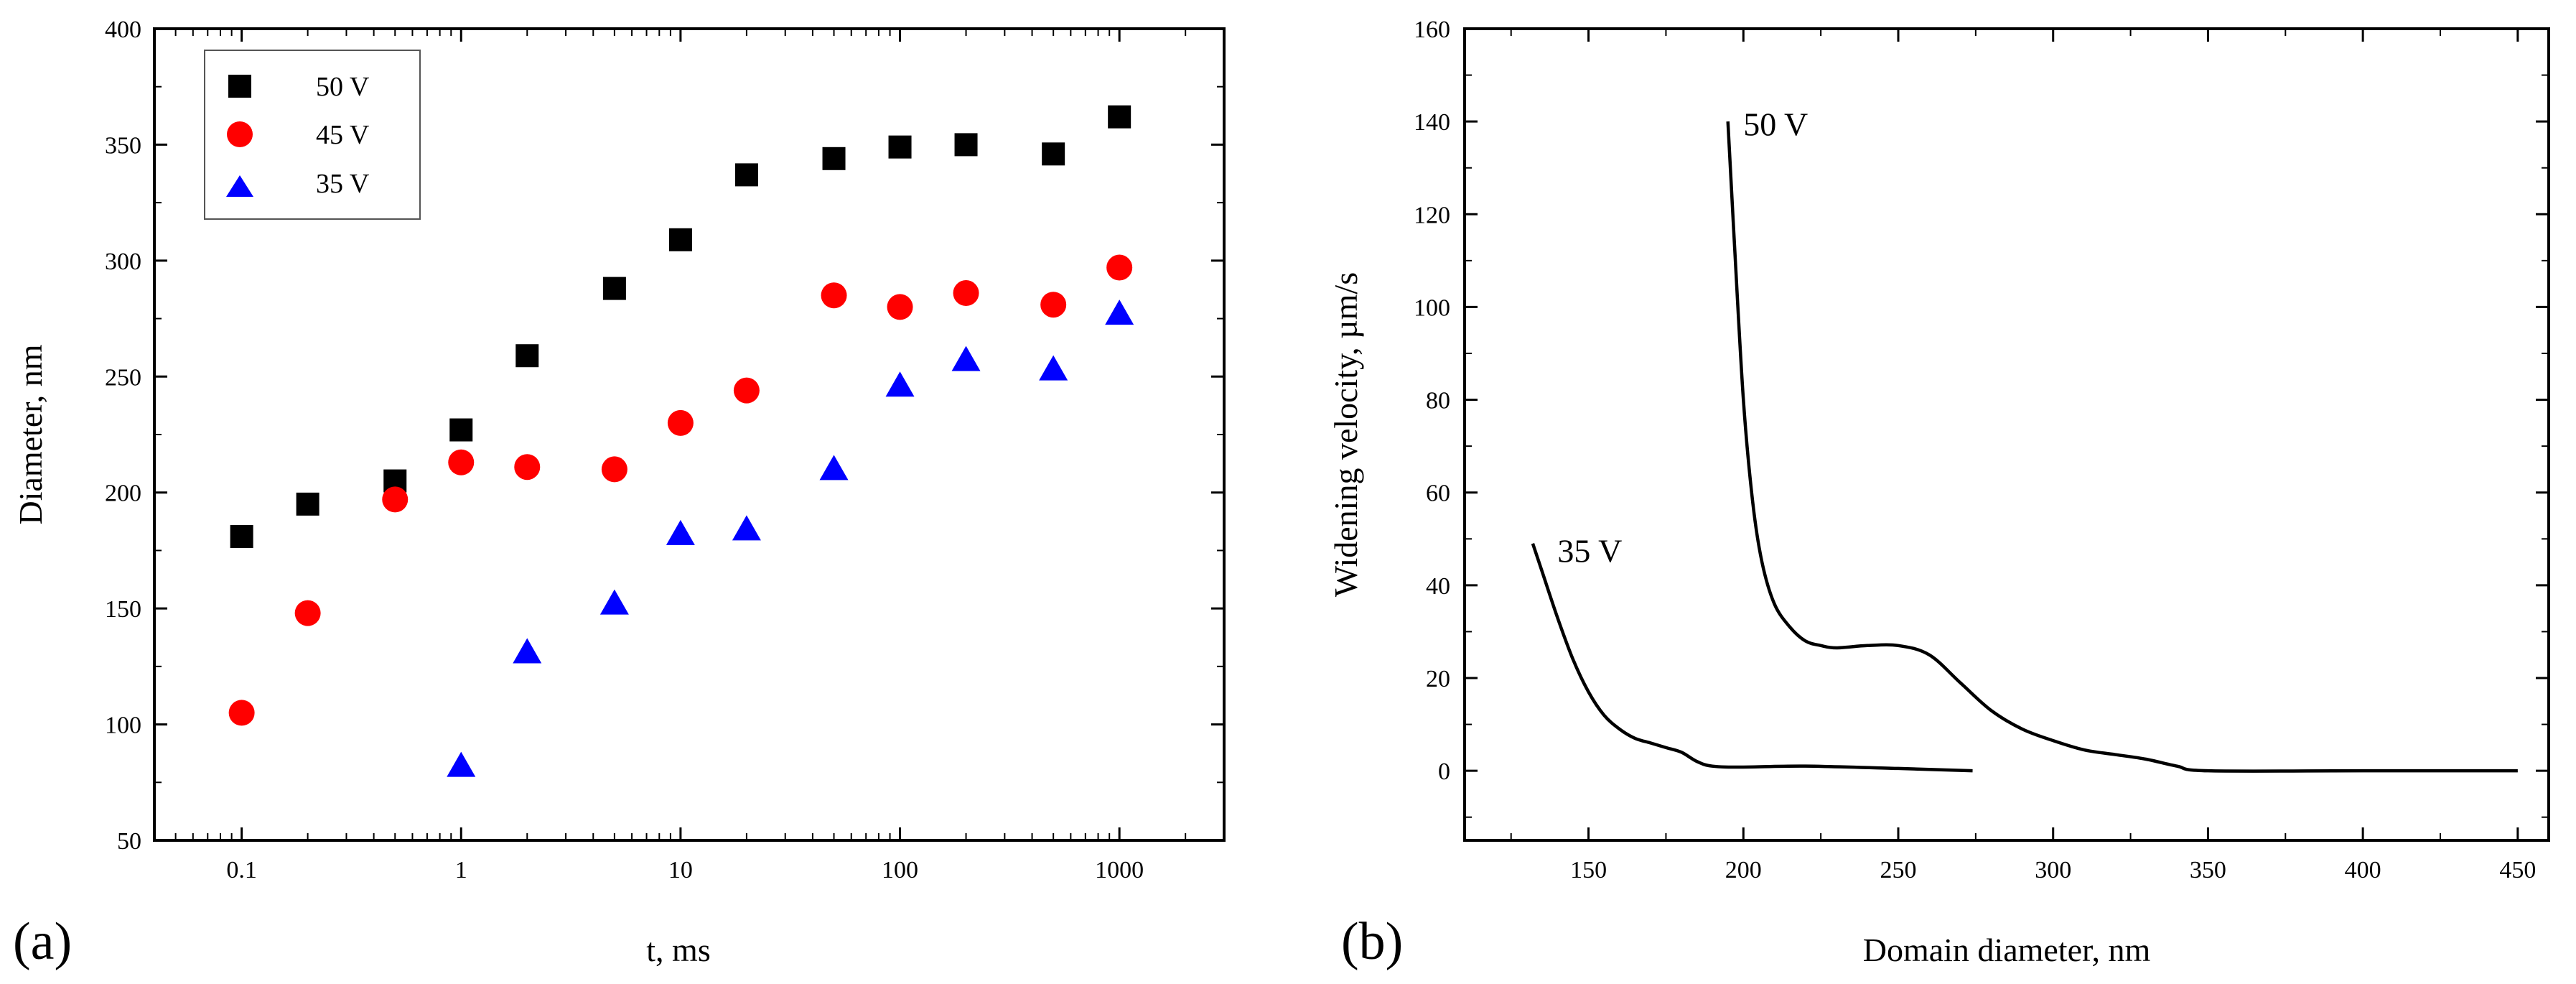  Describe the element at coordinates (312, 135) in the screenshot. I see `panel-a-legend: 50 V 45 V 35 V` at that location.